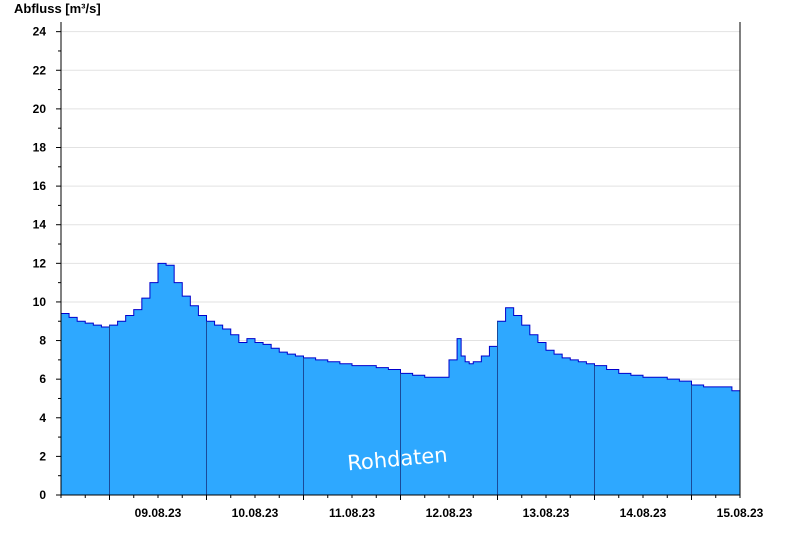 This screenshot has height=550, width=800. I want to click on y-tick-label: 12, so click(40, 263).